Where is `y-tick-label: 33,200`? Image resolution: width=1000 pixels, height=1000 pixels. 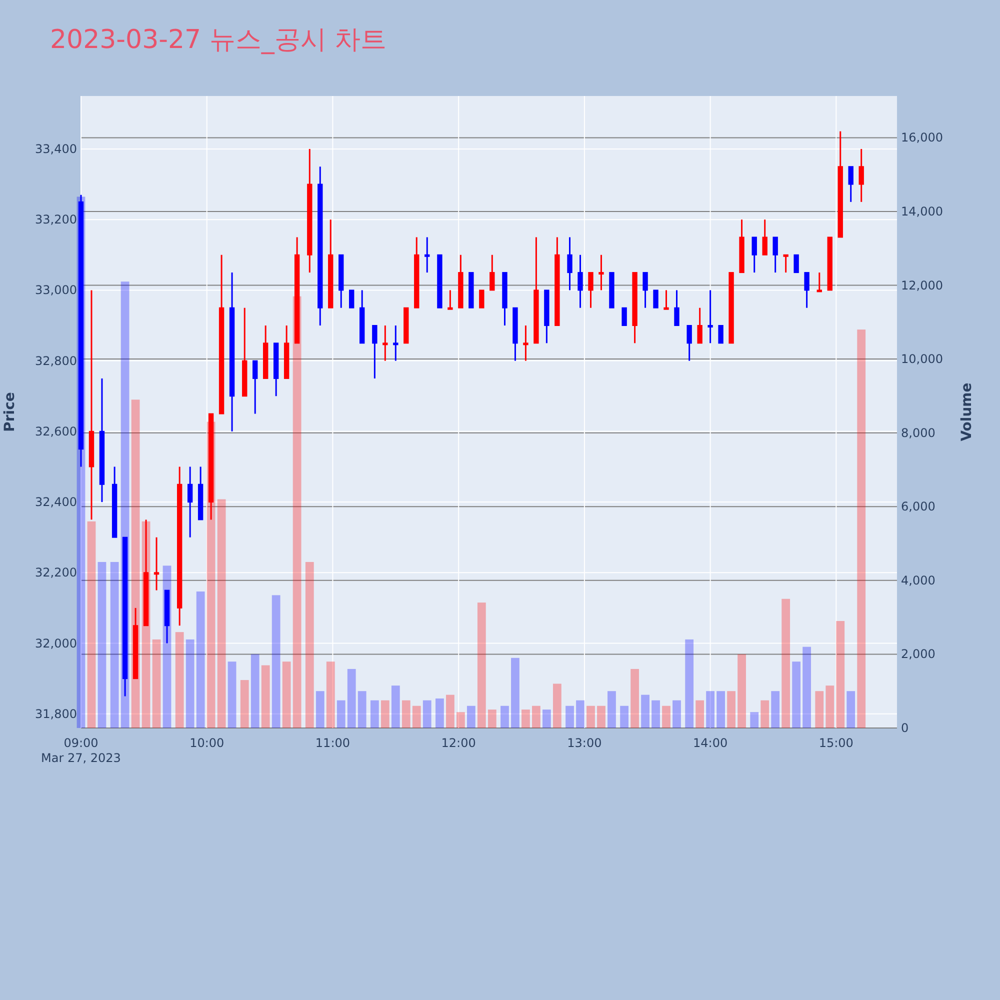 y-tick-label: 33,200 is located at coordinates (56, 219).